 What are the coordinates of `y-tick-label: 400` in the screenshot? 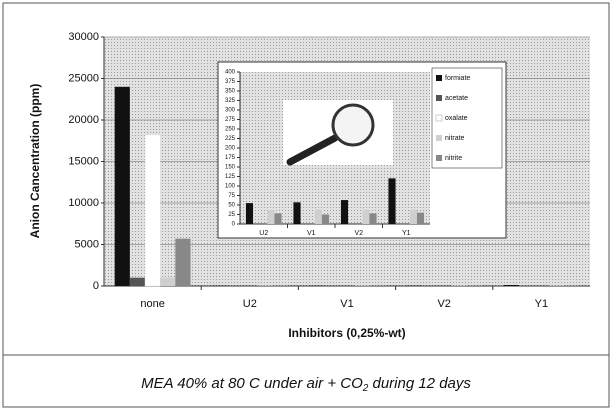 It's located at (230, 73).